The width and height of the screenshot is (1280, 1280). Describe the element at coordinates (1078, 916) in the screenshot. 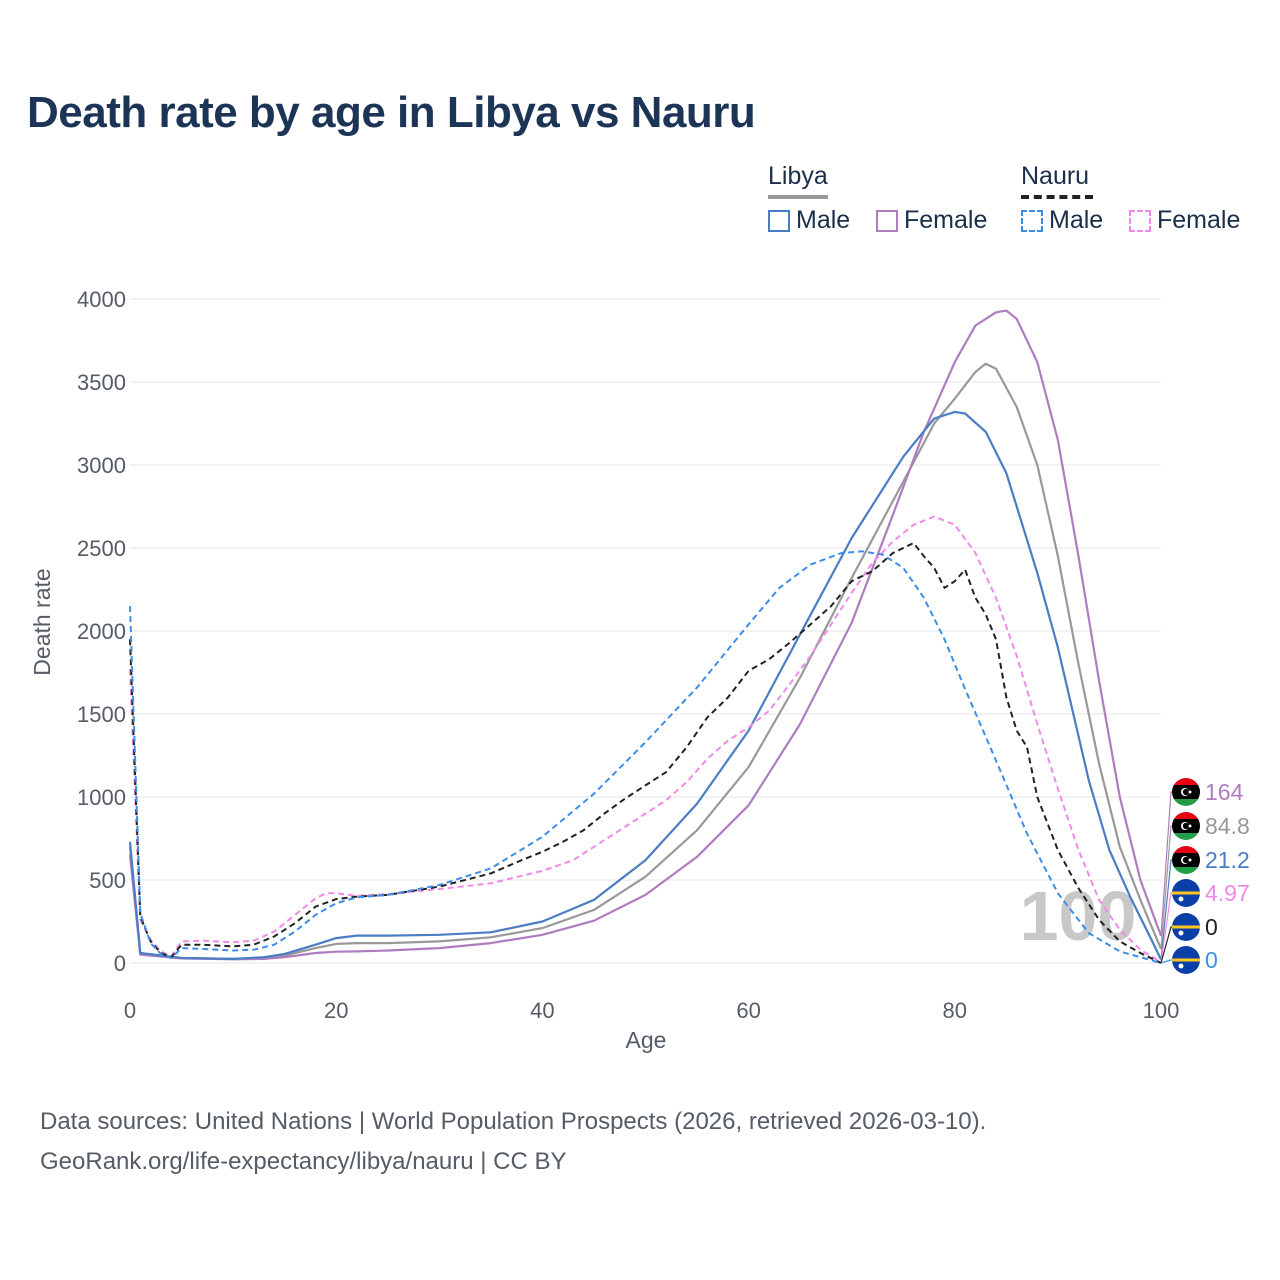

I see `age-watermark: 100` at that location.